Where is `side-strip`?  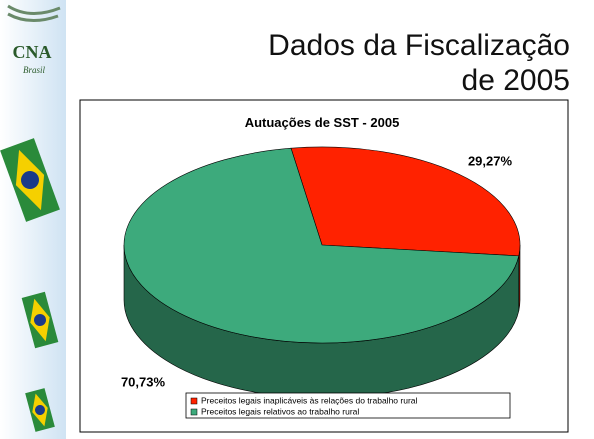
side-strip is located at coordinates (33, 219).